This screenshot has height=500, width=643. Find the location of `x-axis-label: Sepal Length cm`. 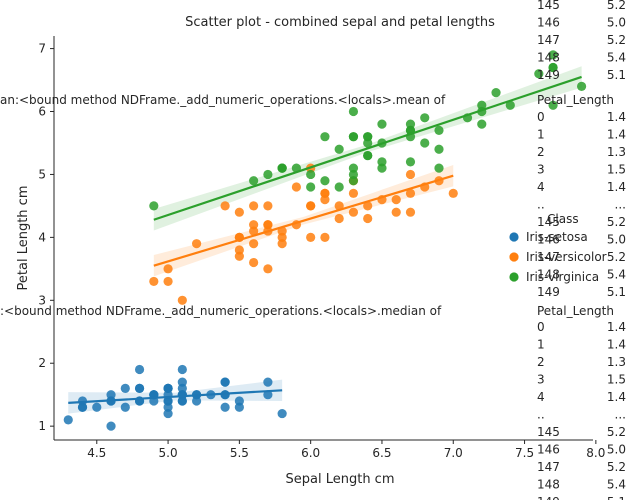

x-axis-label: Sepal Length cm is located at coordinates (340, 479).